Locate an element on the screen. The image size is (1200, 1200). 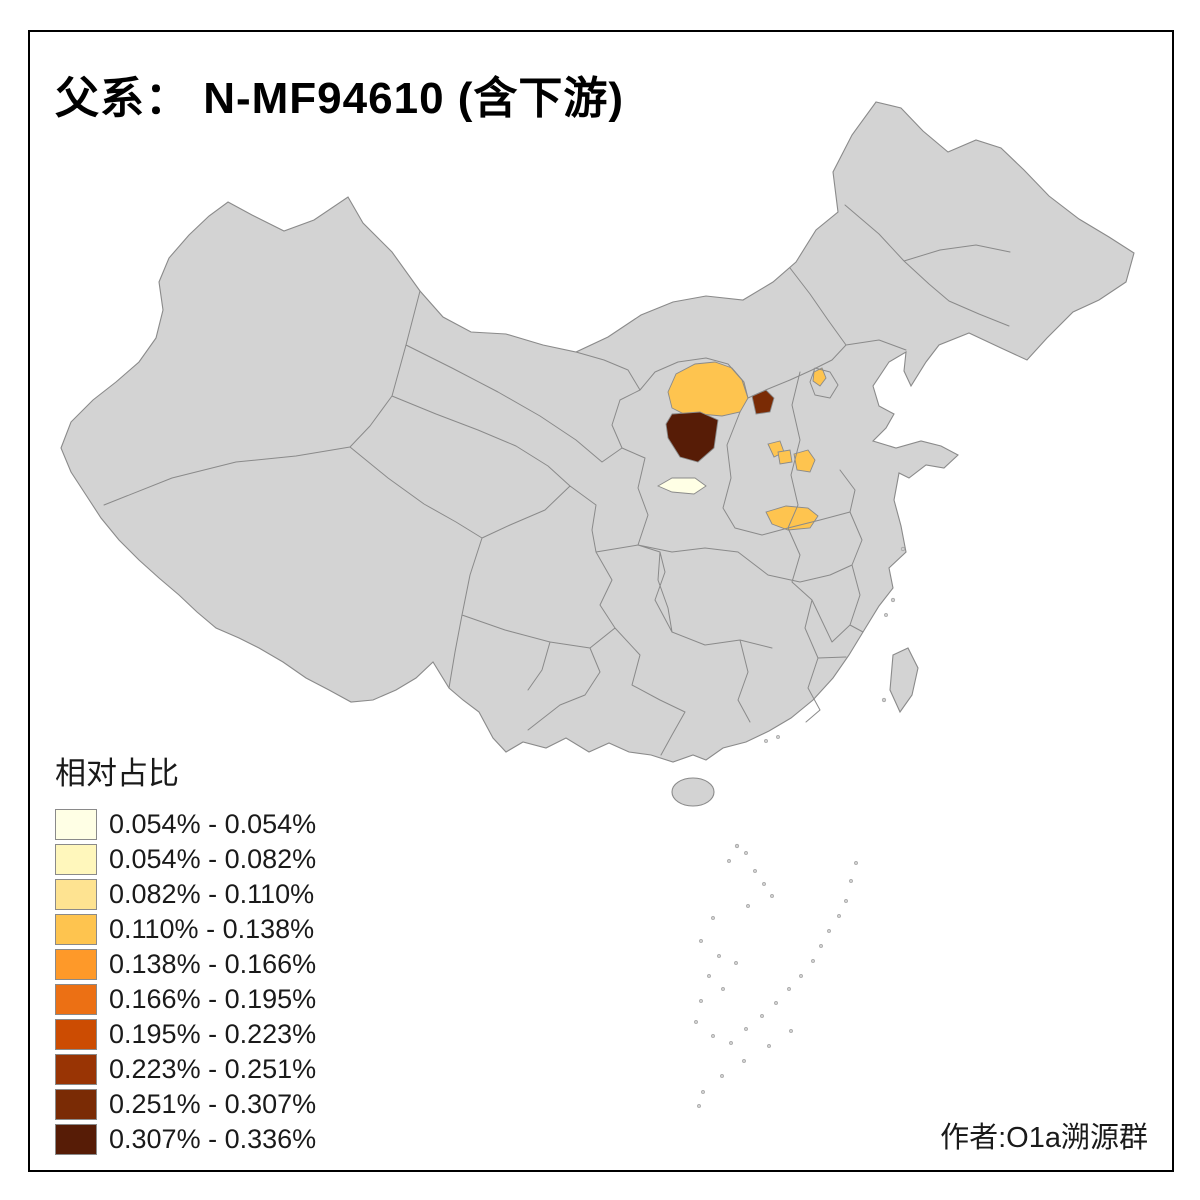
legend-label: 0.195% - 0.223% is located at coordinates (213, 1034).